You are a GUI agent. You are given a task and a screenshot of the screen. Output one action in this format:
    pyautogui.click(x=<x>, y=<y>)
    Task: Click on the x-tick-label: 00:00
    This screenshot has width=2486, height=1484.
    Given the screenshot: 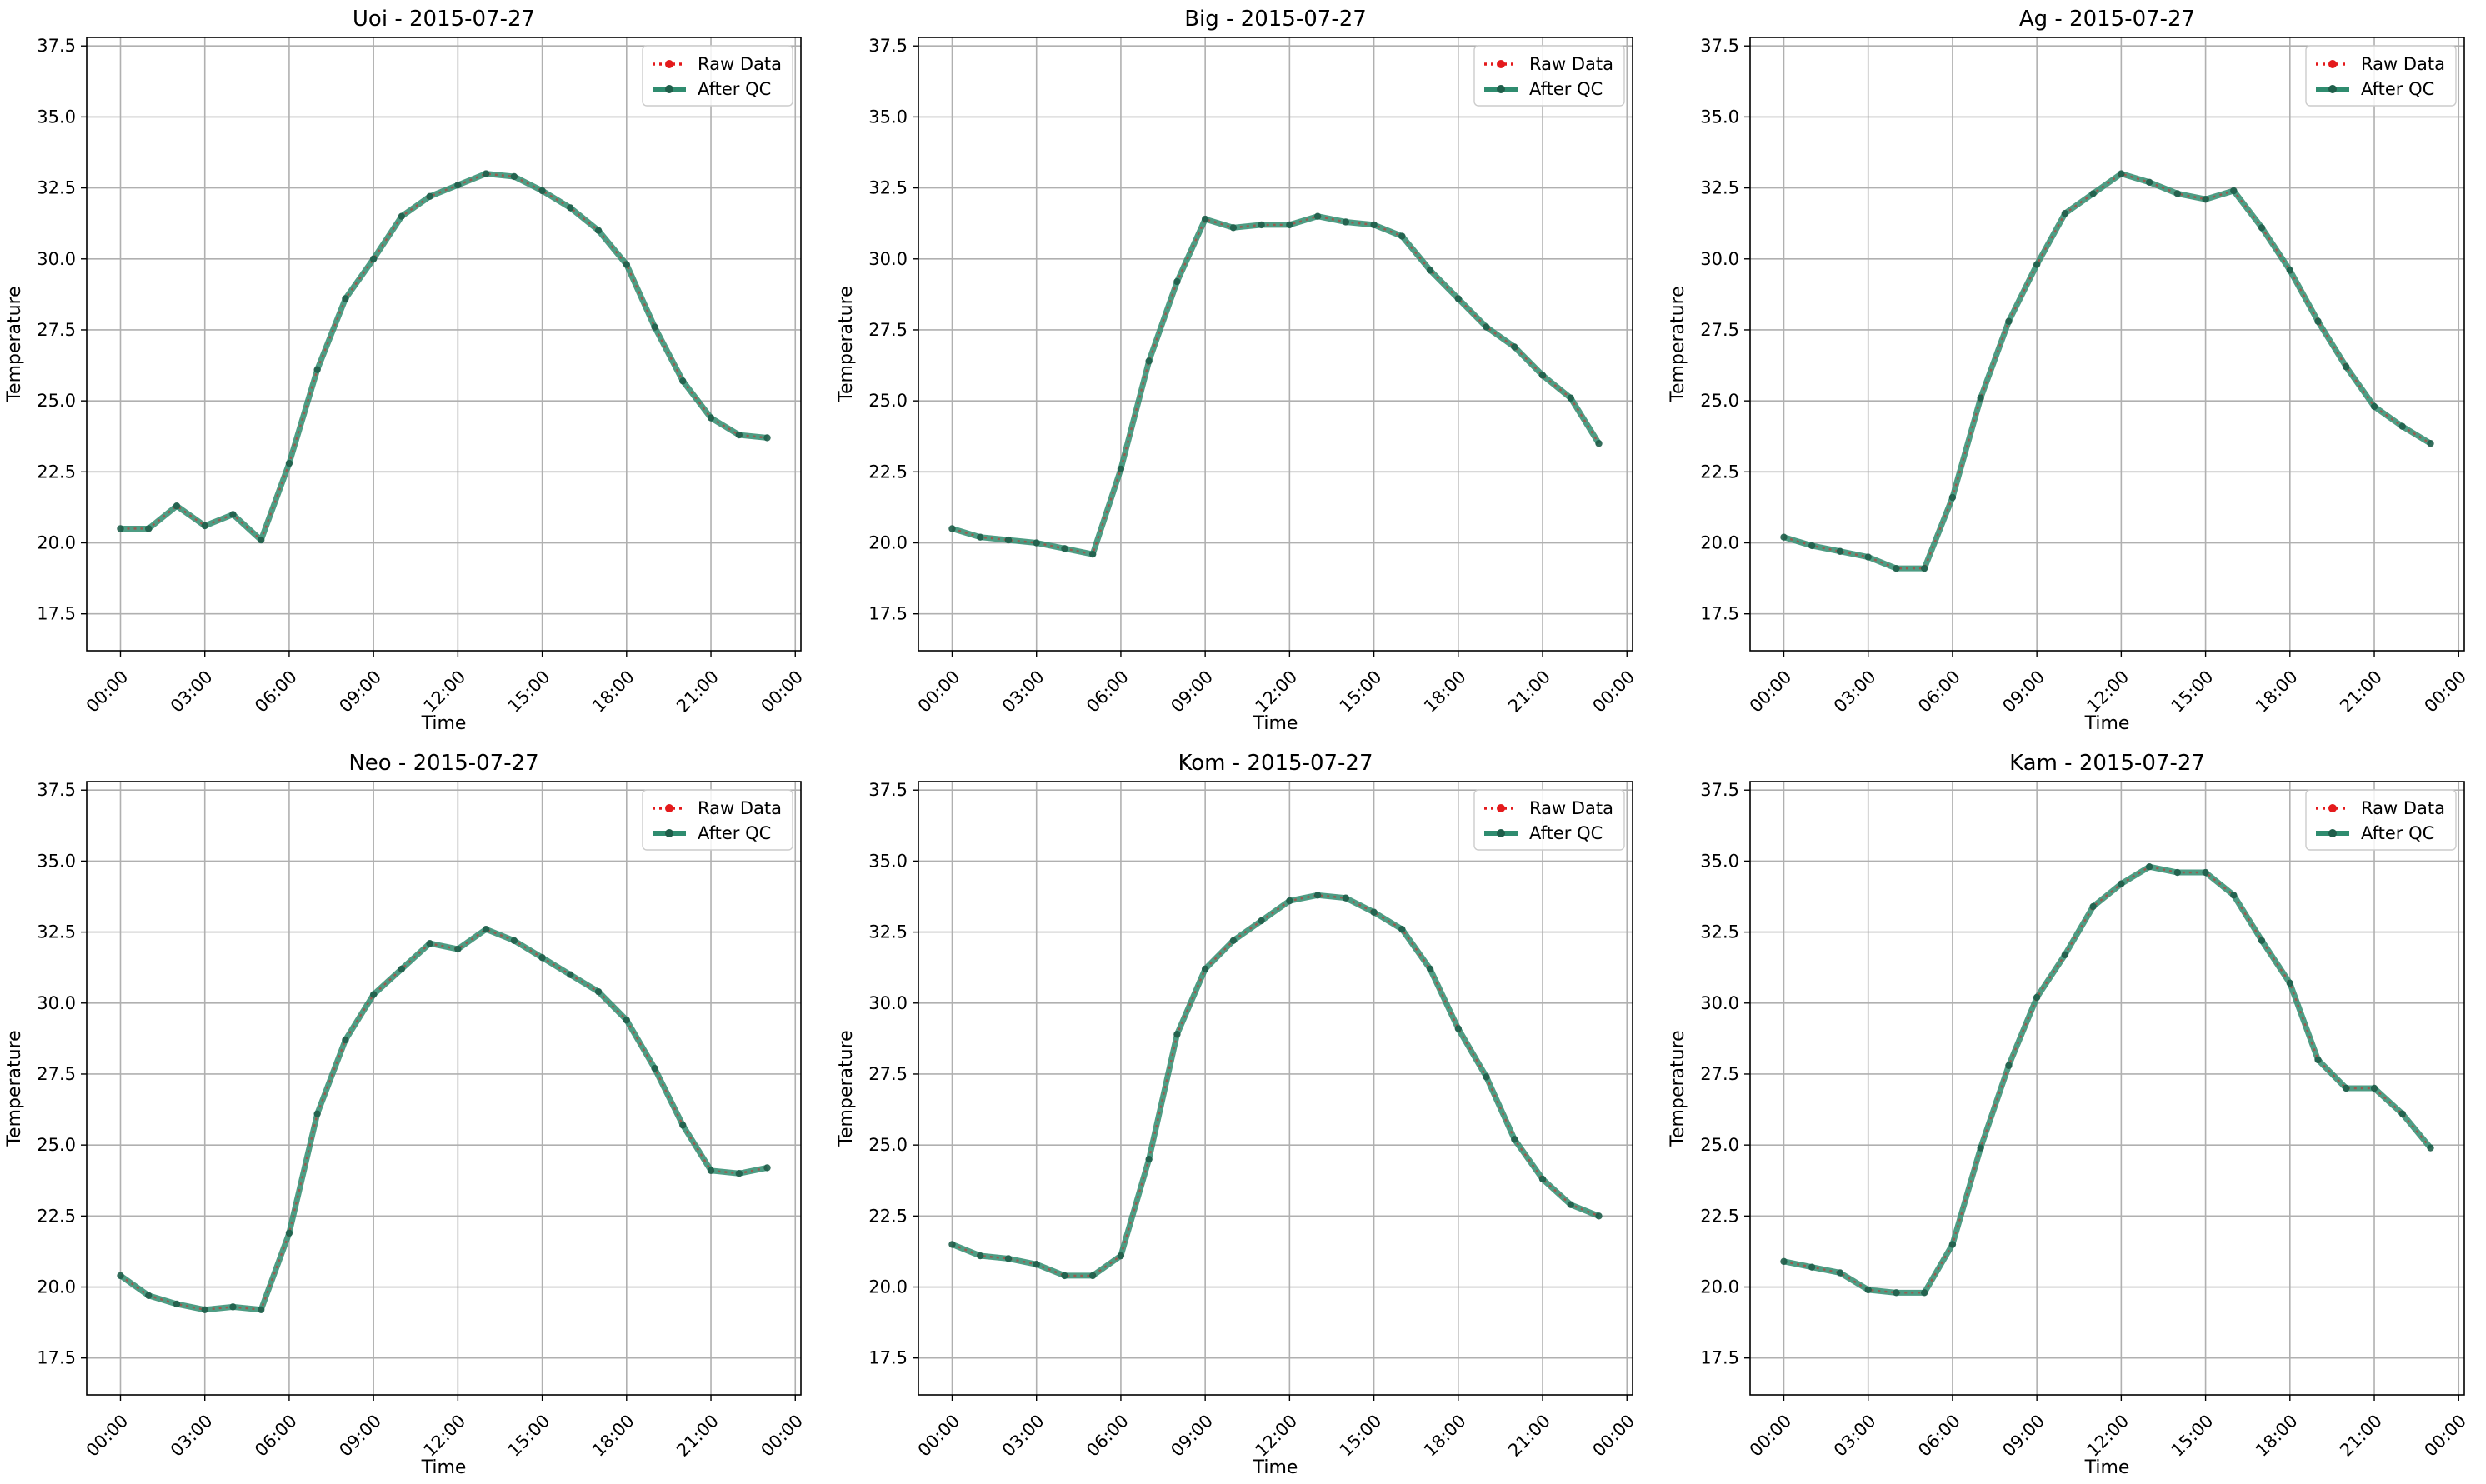 What is the action you would take?
    pyautogui.click(x=782, y=692)
    